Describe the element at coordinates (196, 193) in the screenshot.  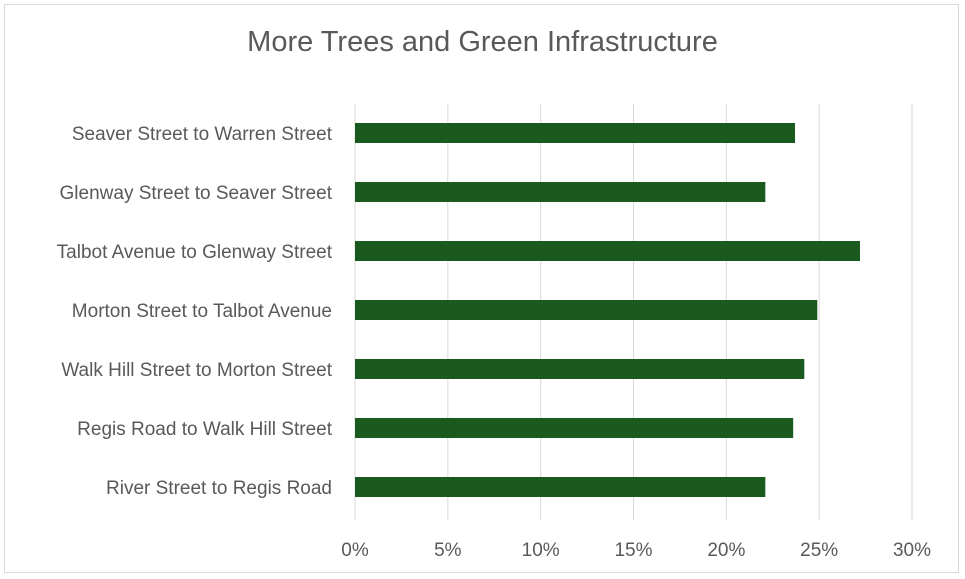
I see `category-label: Glenway Street to Seaver Street` at that location.